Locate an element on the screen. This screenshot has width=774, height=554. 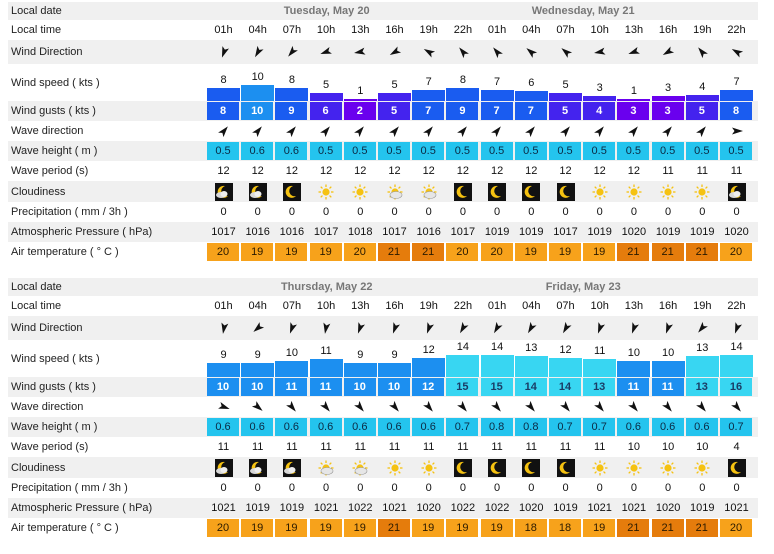
date-header: Tuesday, May 20 is located at coordinates (326, 11).